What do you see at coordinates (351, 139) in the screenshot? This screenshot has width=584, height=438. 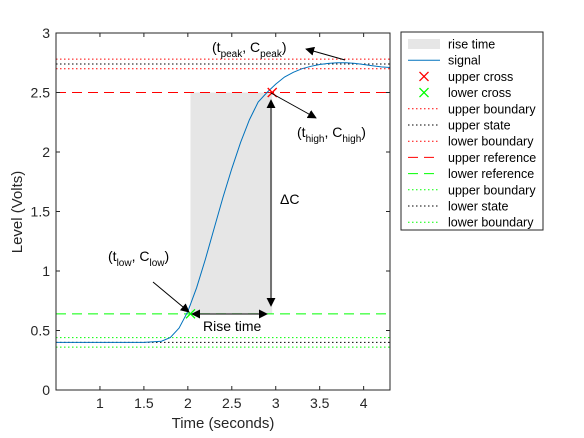 I see `high-c-subscript: high` at bounding box center [351, 139].